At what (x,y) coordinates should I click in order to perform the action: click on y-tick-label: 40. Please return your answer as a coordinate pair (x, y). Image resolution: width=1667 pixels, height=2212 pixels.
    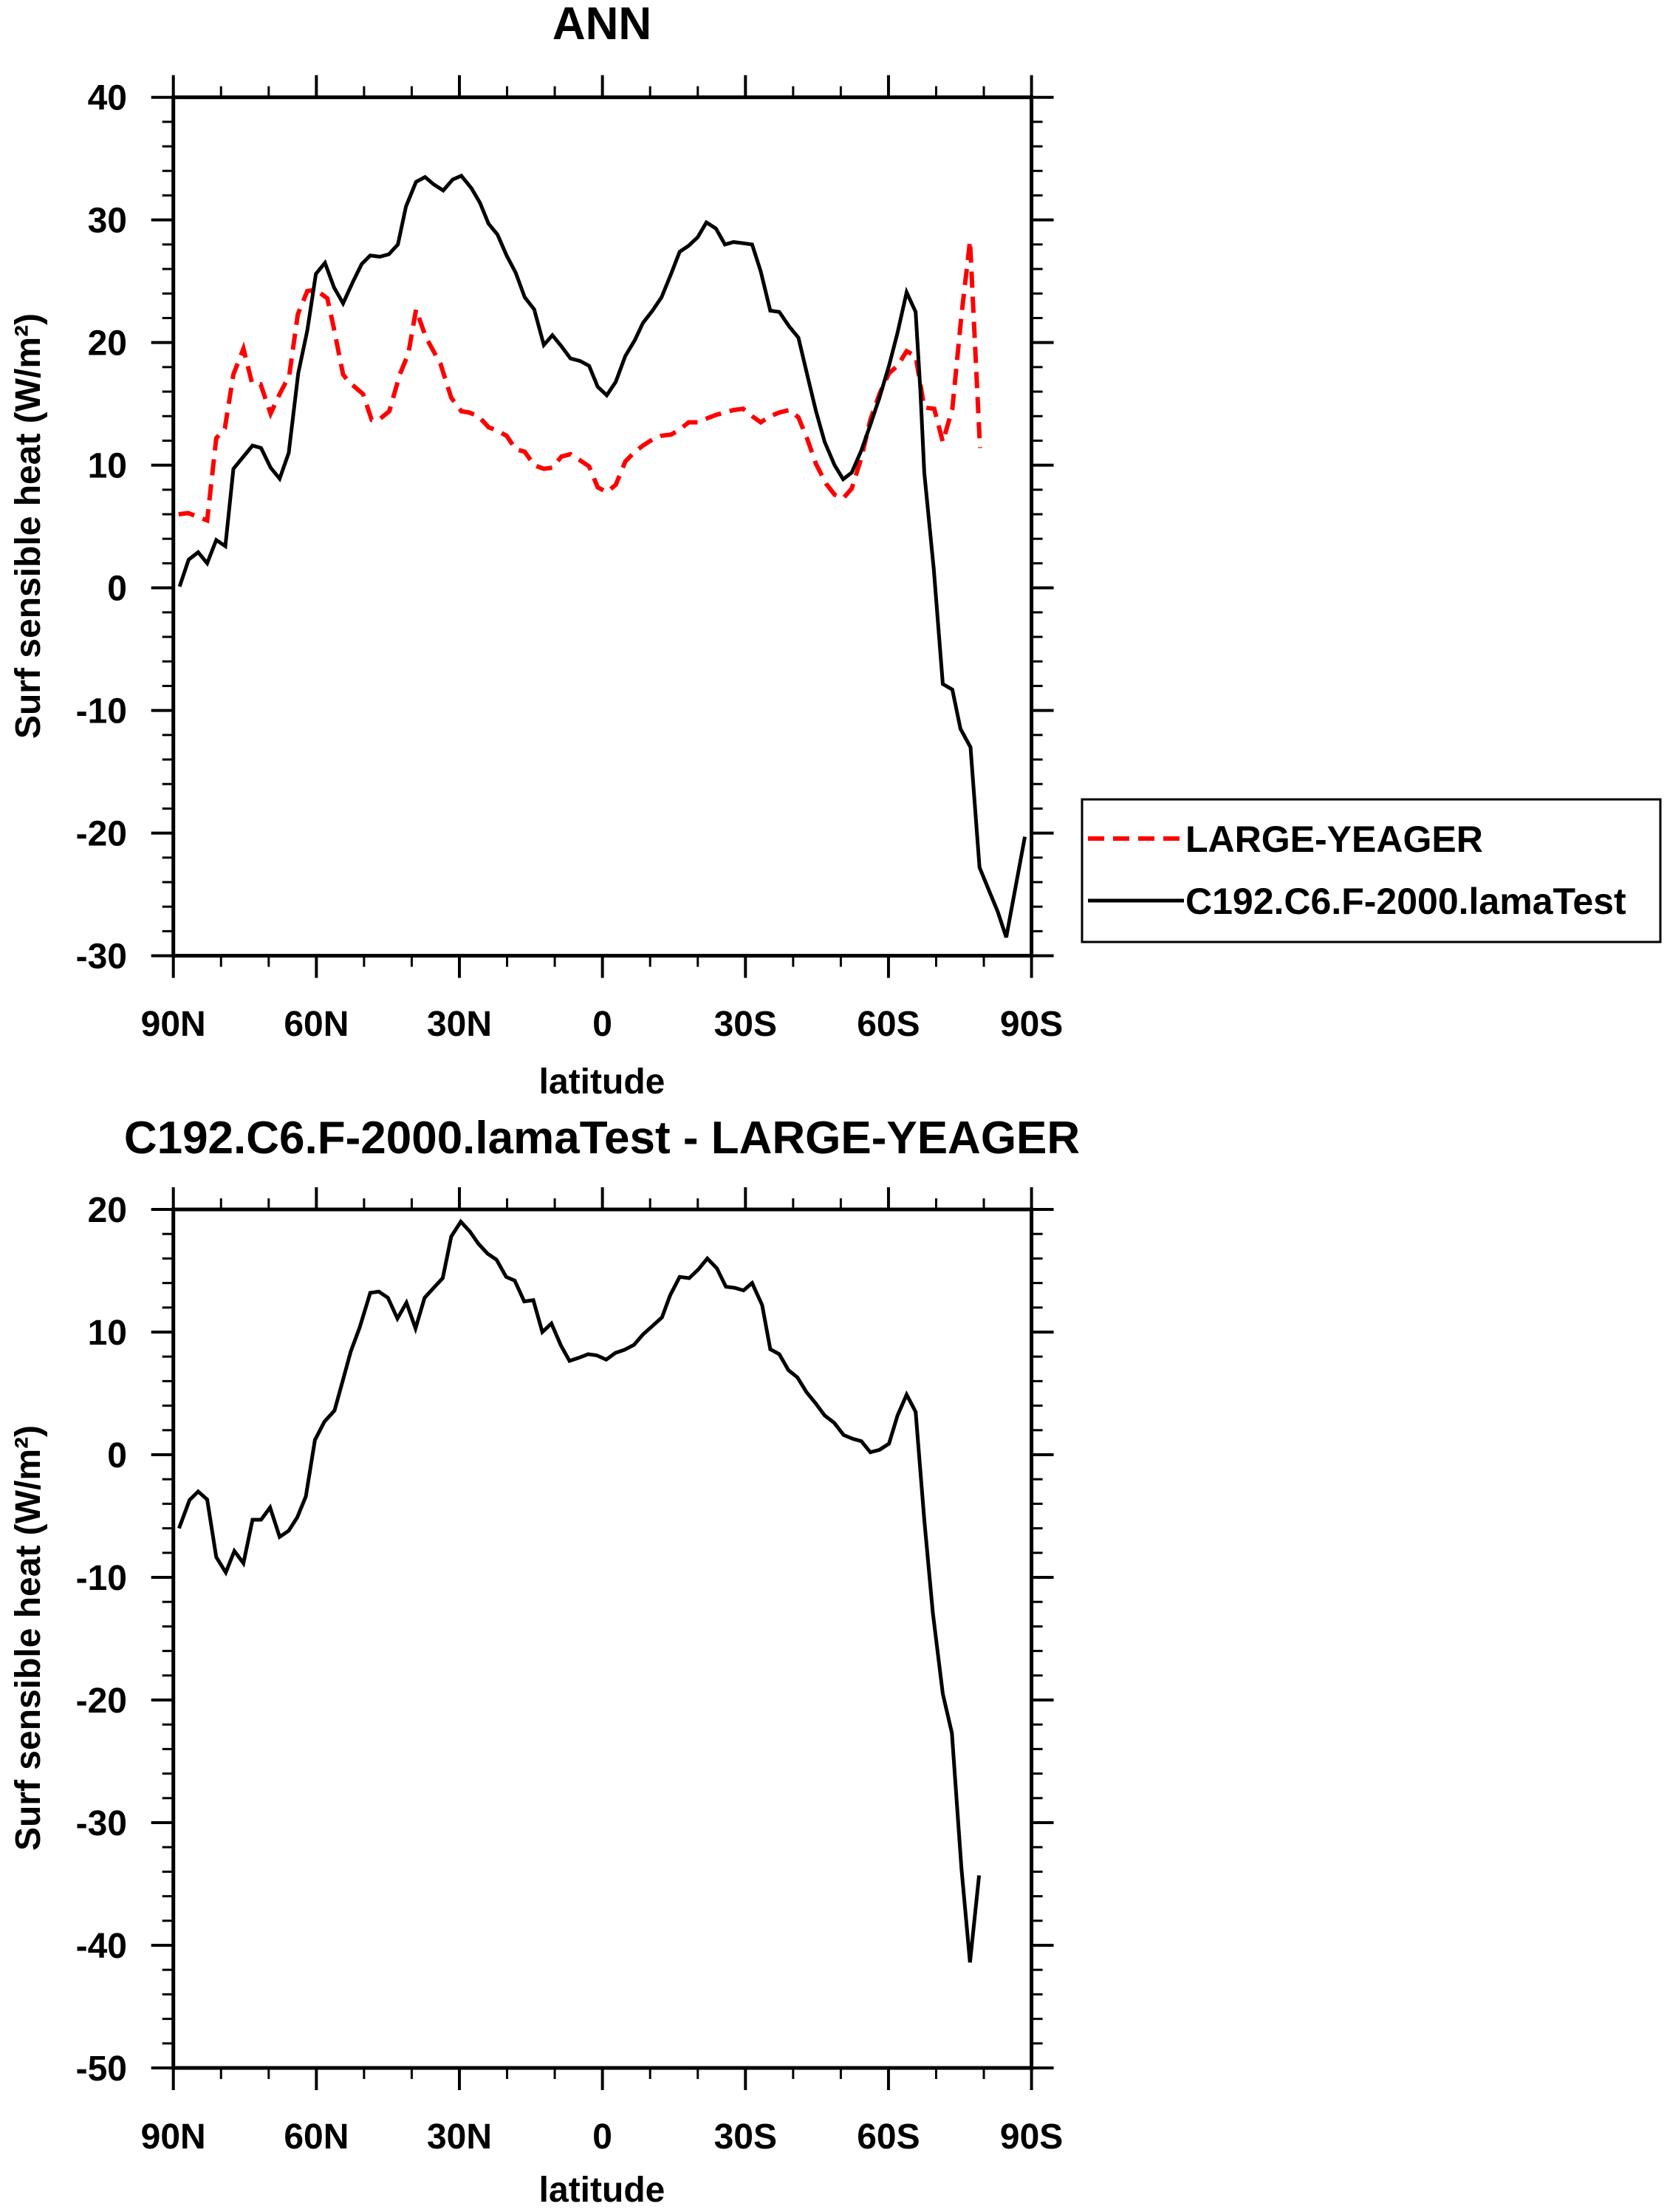
    Looking at the image, I should click on (107, 99).